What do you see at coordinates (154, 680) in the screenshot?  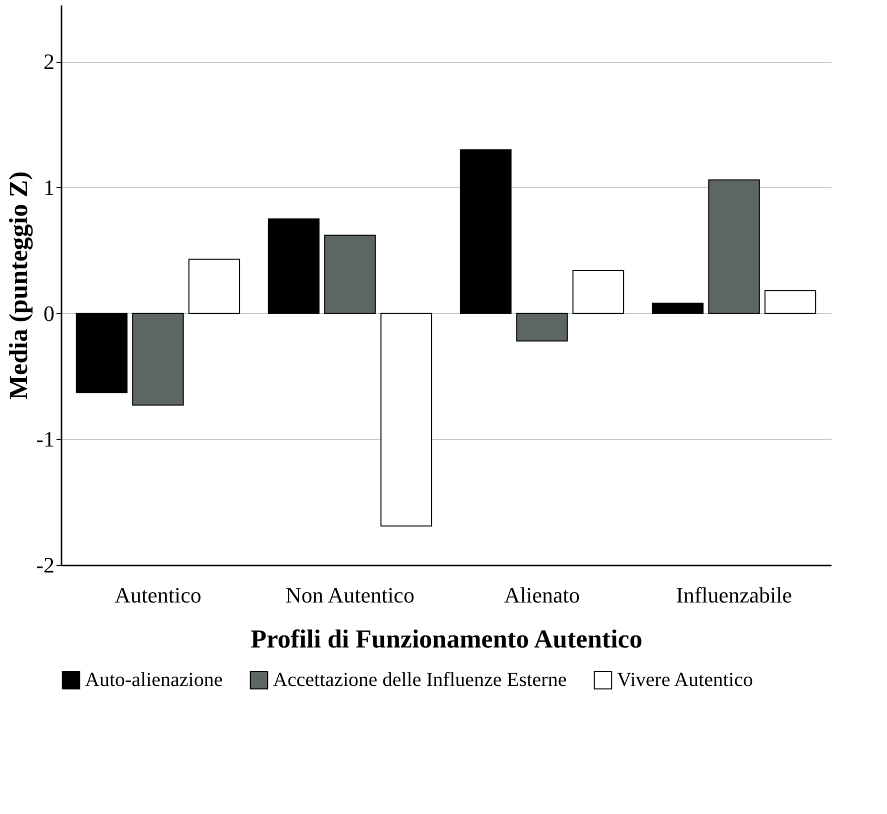 I see `legend-label: Auto-alienazione` at bounding box center [154, 680].